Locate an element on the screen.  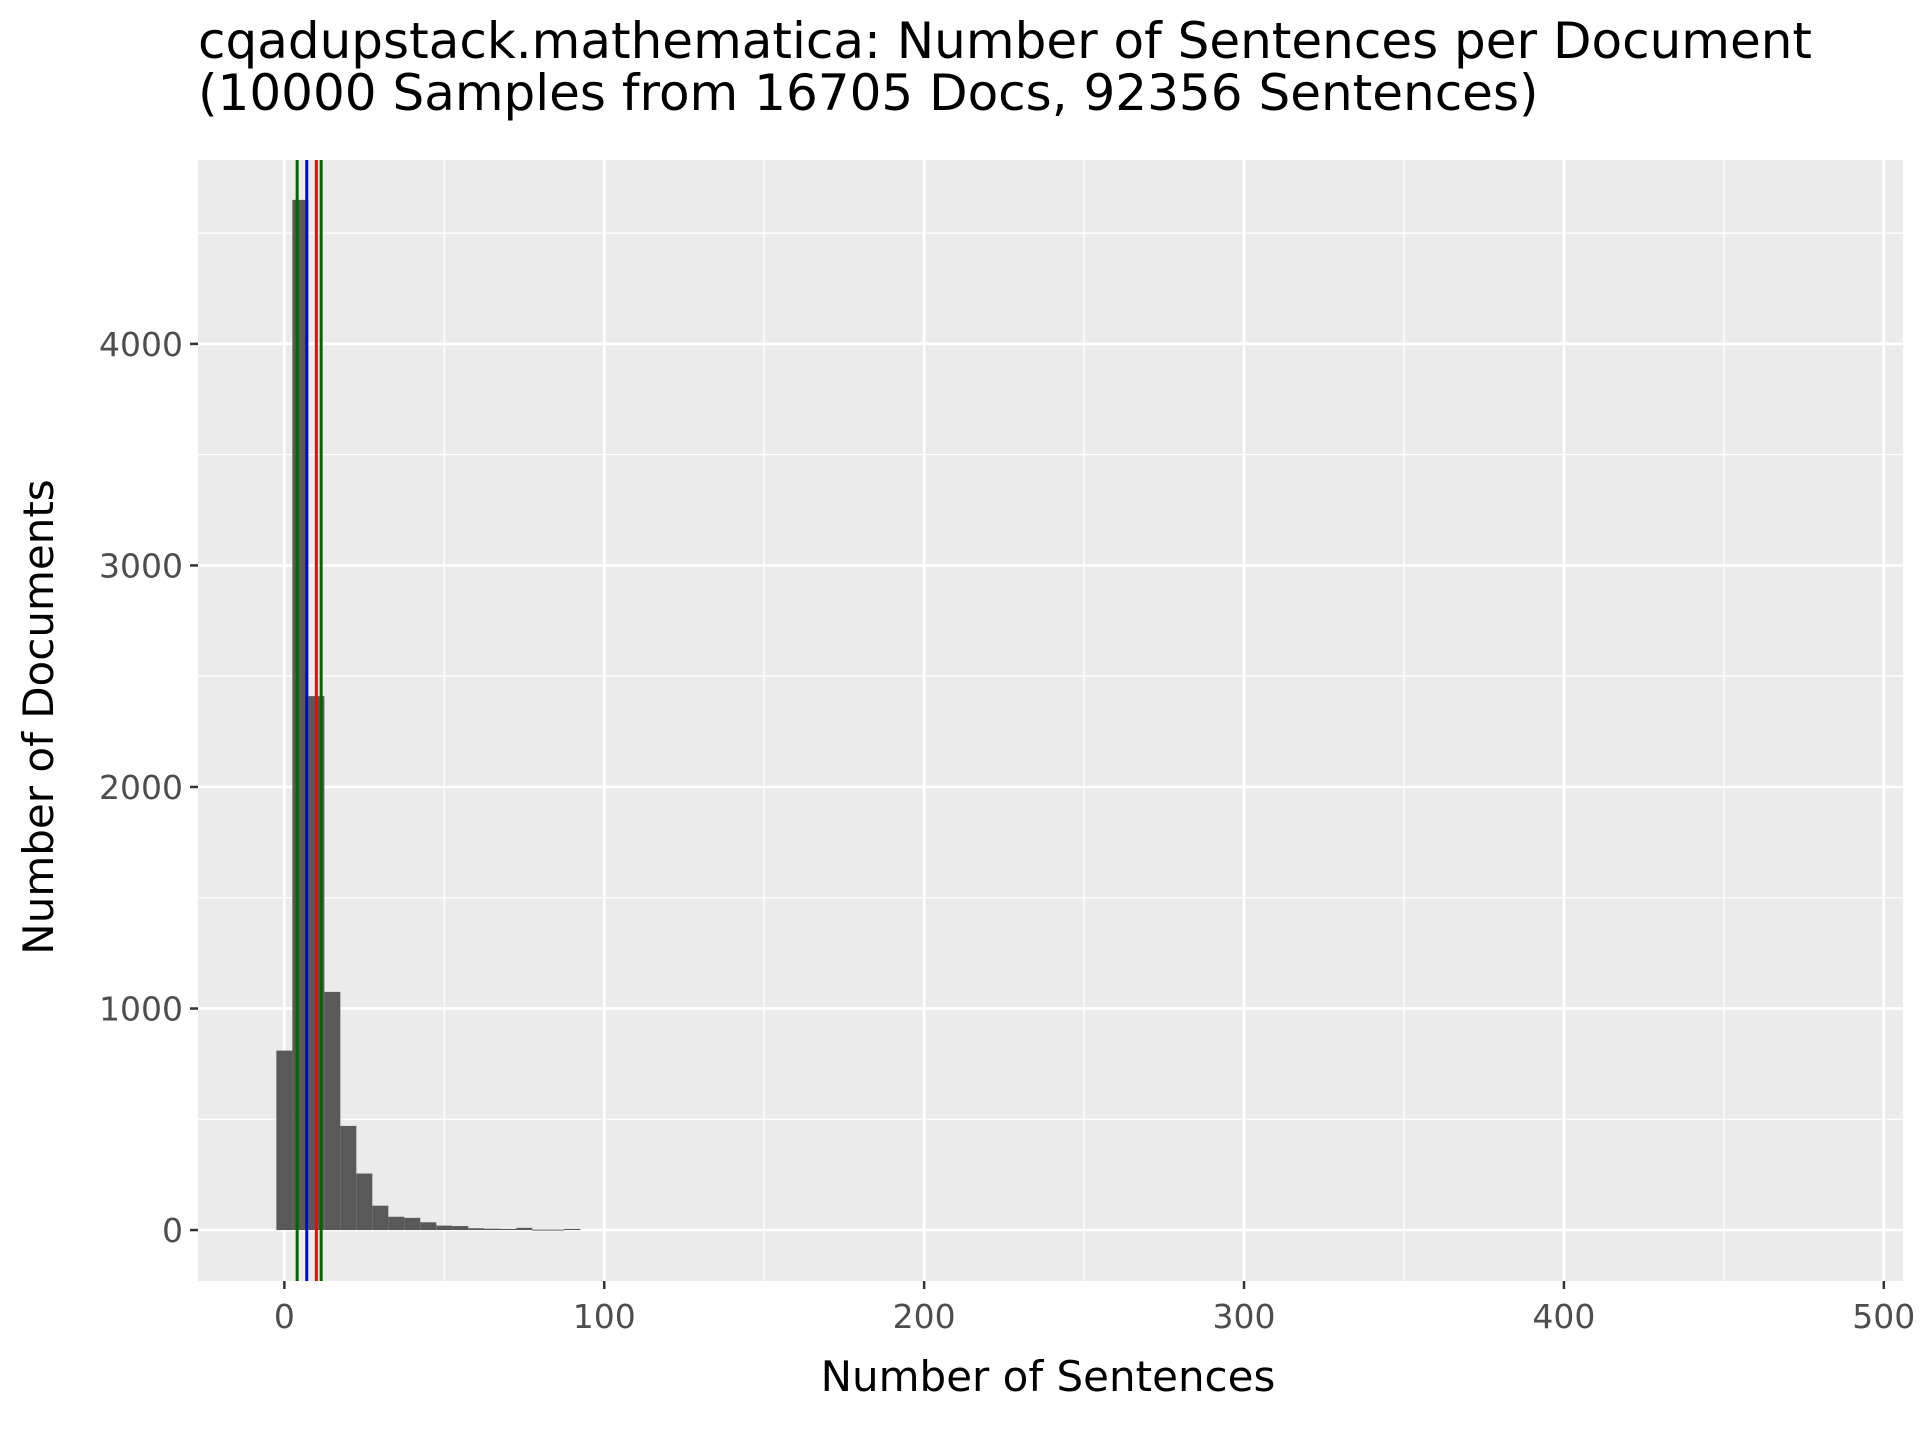
y-tick-label: 3000 is located at coordinates (141, 565).